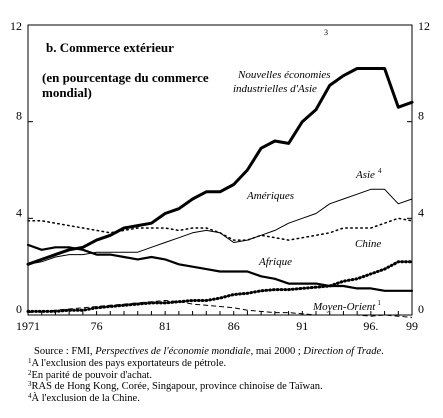 This screenshot has width=443, height=418. I want to click on x-tick-label: 86, so click(234, 326).